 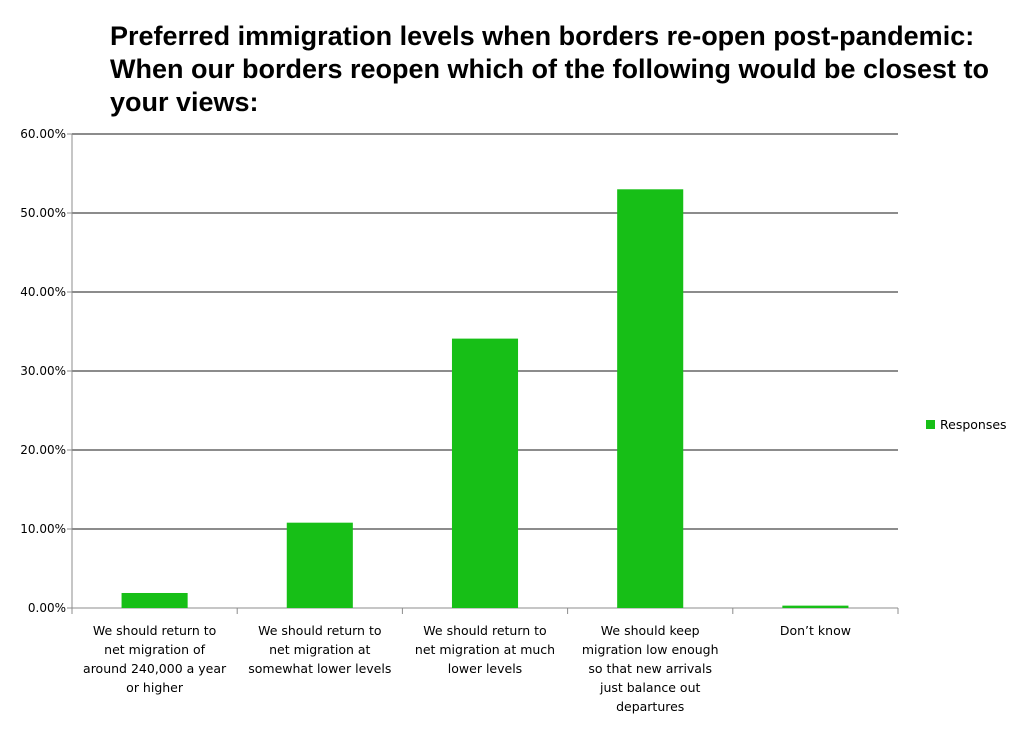 What do you see at coordinates (43, 292) in the screenshot?
I see `y-tick-label: 40.00%` at bounding box center [43, 292].